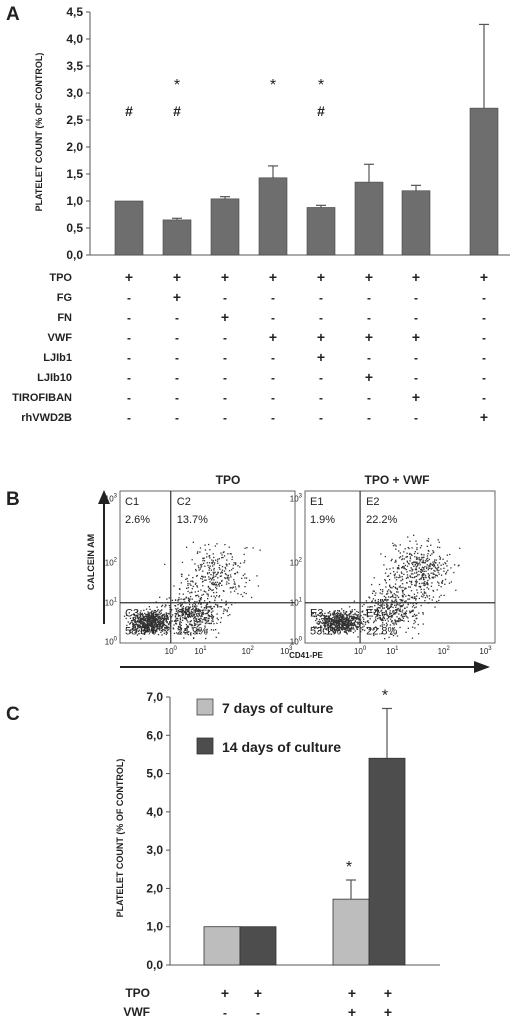 The image size is (520, 1024). Describe the element at coordinates (132, 502) in the screenshot. I see `panel-b-quadrant-name: C1` at that location.